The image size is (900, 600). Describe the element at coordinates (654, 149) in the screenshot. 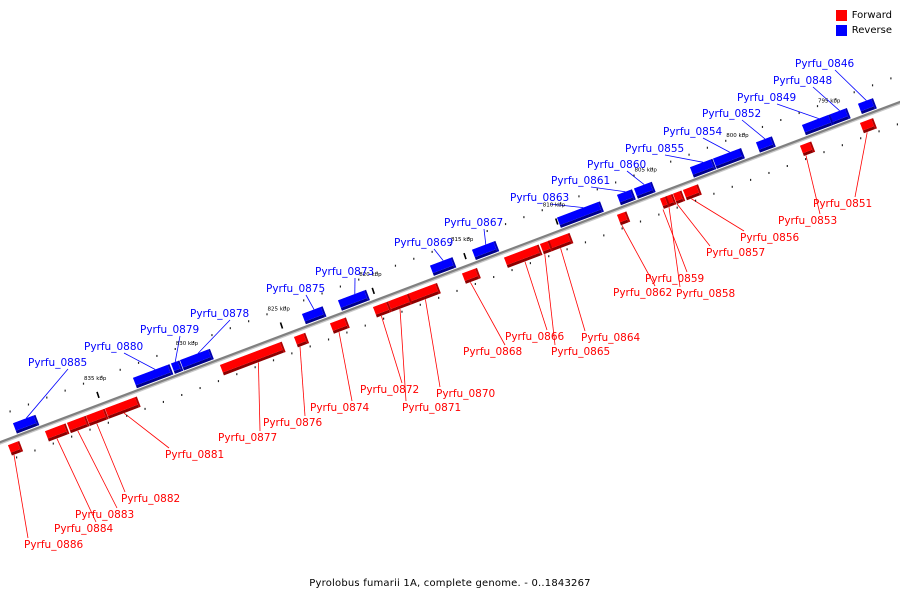

I see `gene-label: Pyrfu_0855` at that location.